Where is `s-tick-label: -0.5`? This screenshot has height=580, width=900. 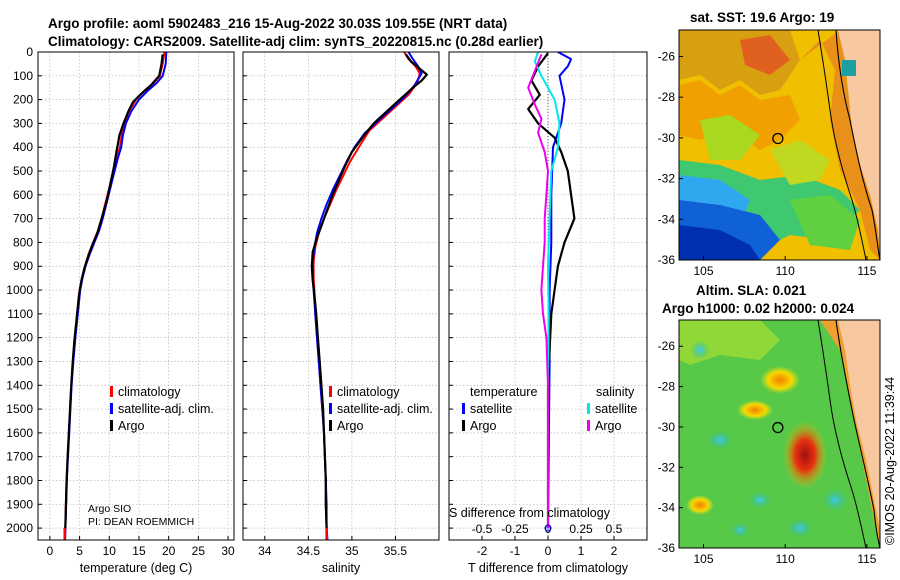 s-tick-label: -0.5 is located at coordinates (482, 529).